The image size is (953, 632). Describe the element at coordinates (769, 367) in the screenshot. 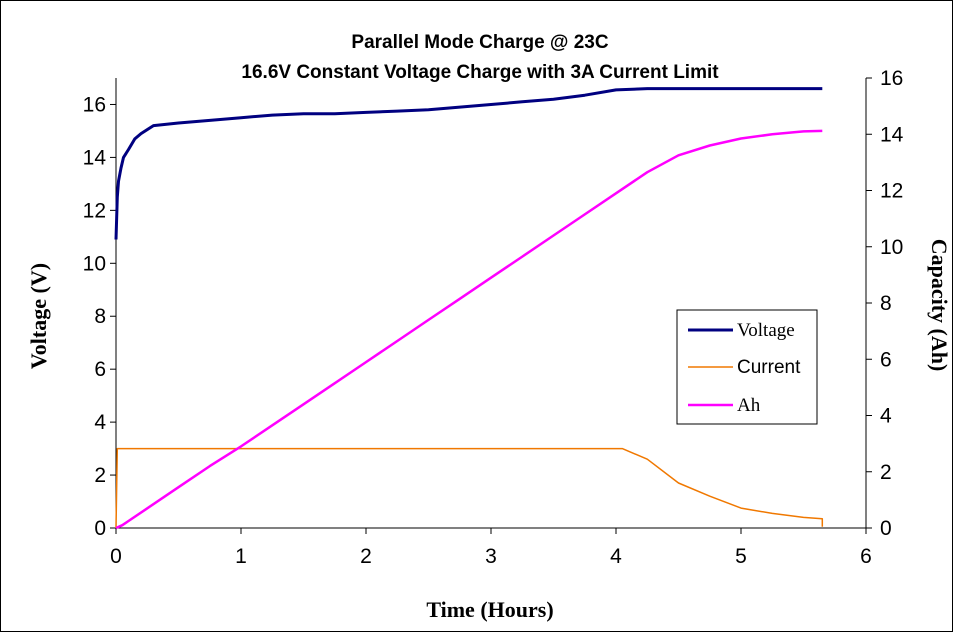

I see `legend-label-current: Current` at that location.